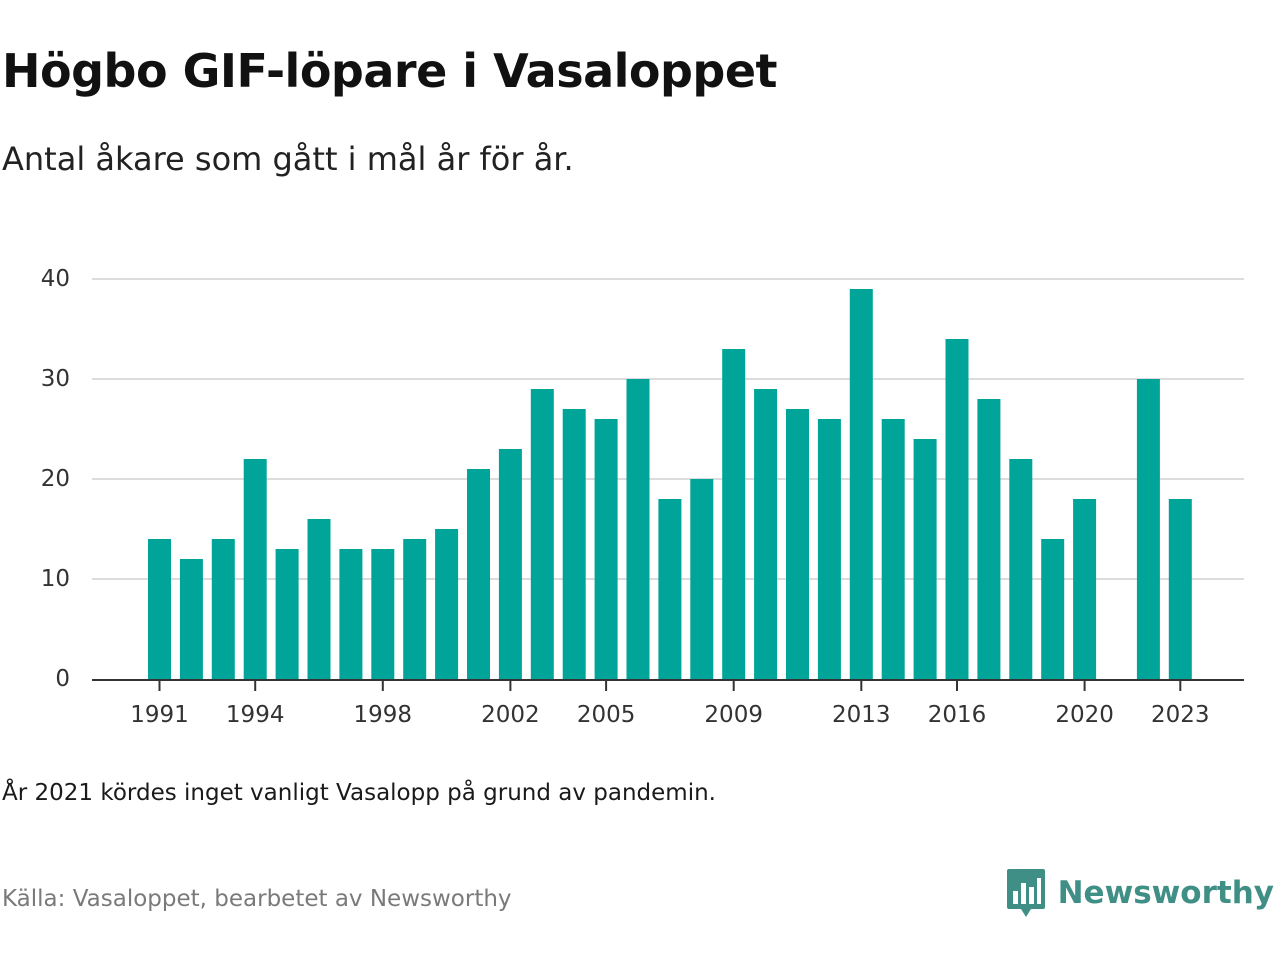  I want to click on y-axis-tick-labels: 0 10 20 30 40, so click(55, 479).